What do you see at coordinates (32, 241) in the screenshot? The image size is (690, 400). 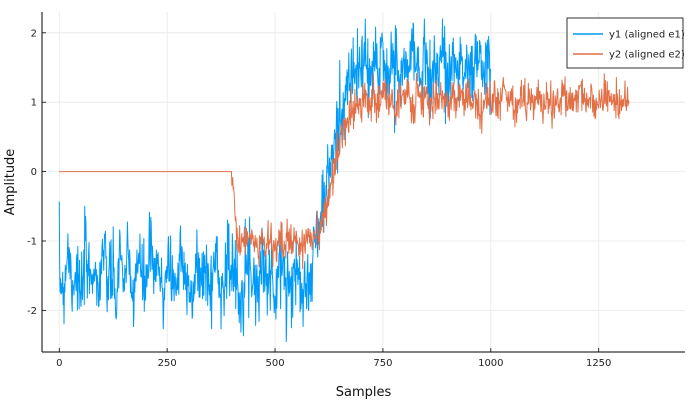 I see `y-tick-label: -1` at bounding box center [32, 241].